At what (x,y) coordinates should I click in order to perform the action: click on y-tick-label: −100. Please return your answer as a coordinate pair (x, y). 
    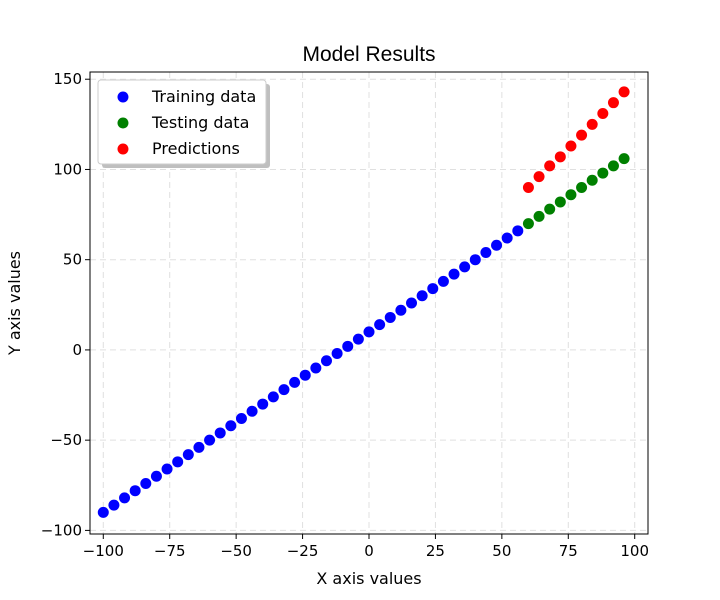
    Looking at the image, I should click on (61, 530).